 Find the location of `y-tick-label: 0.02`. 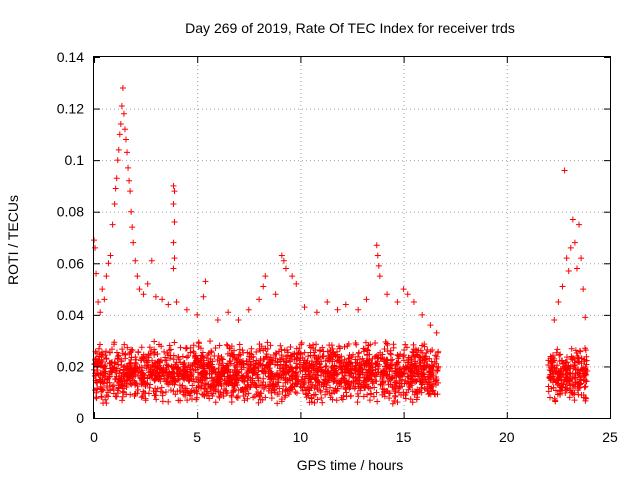

y-tick-label: 0.02 is located at coordinates (70, 366).